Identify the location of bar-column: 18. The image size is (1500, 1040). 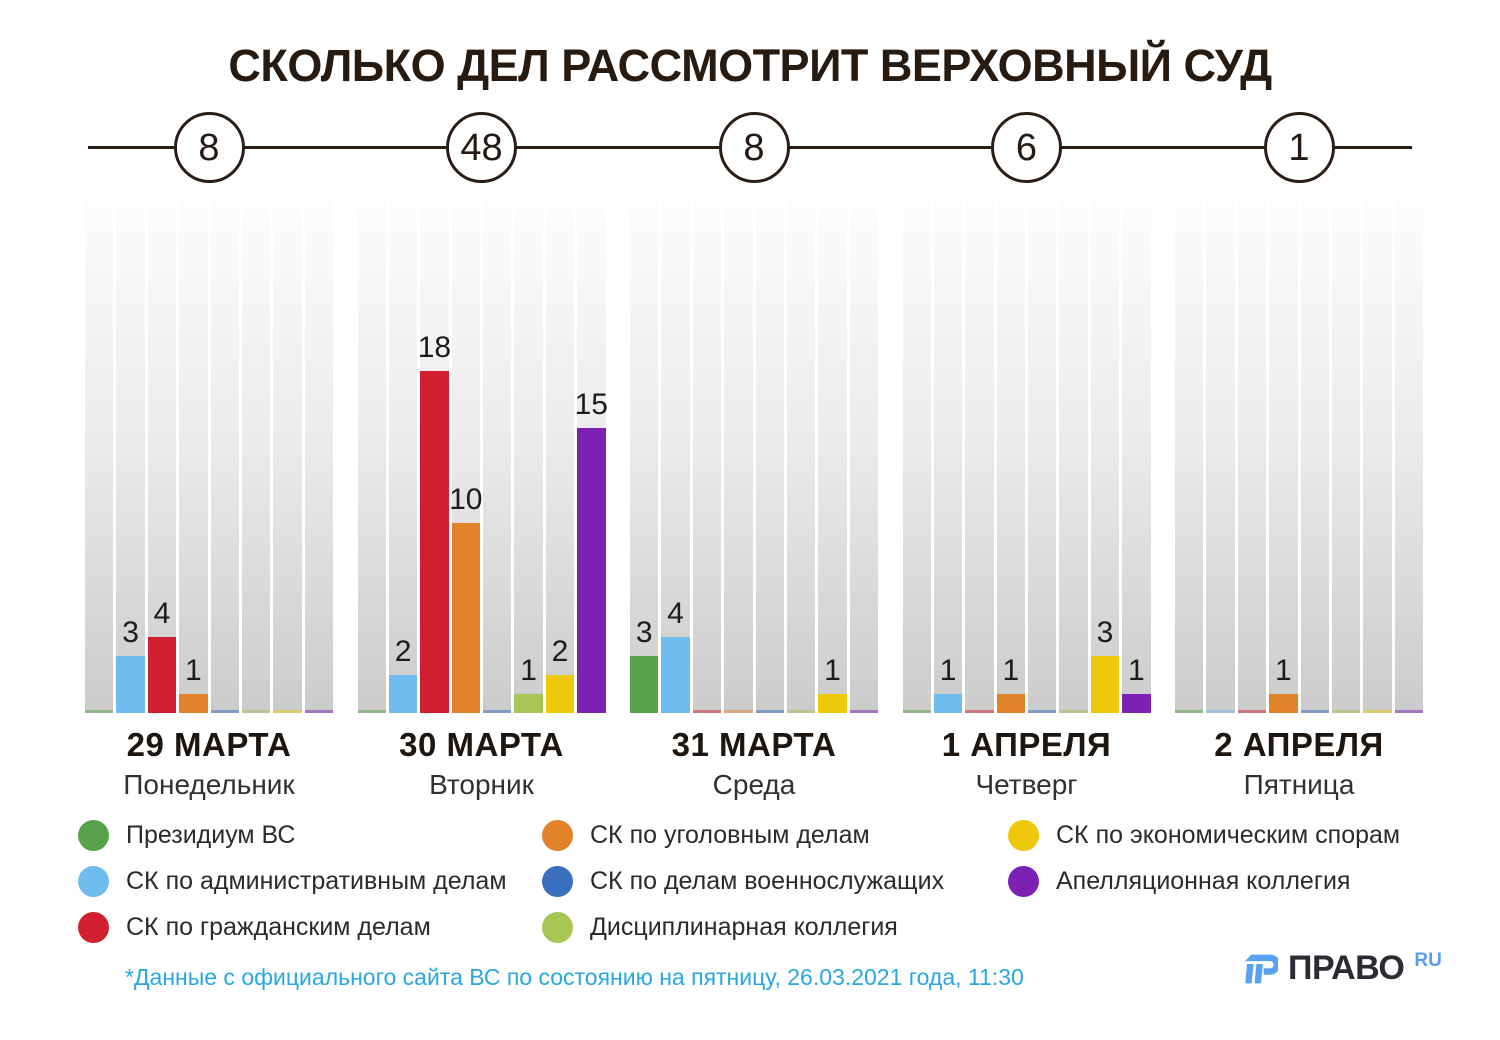
(434, 456).